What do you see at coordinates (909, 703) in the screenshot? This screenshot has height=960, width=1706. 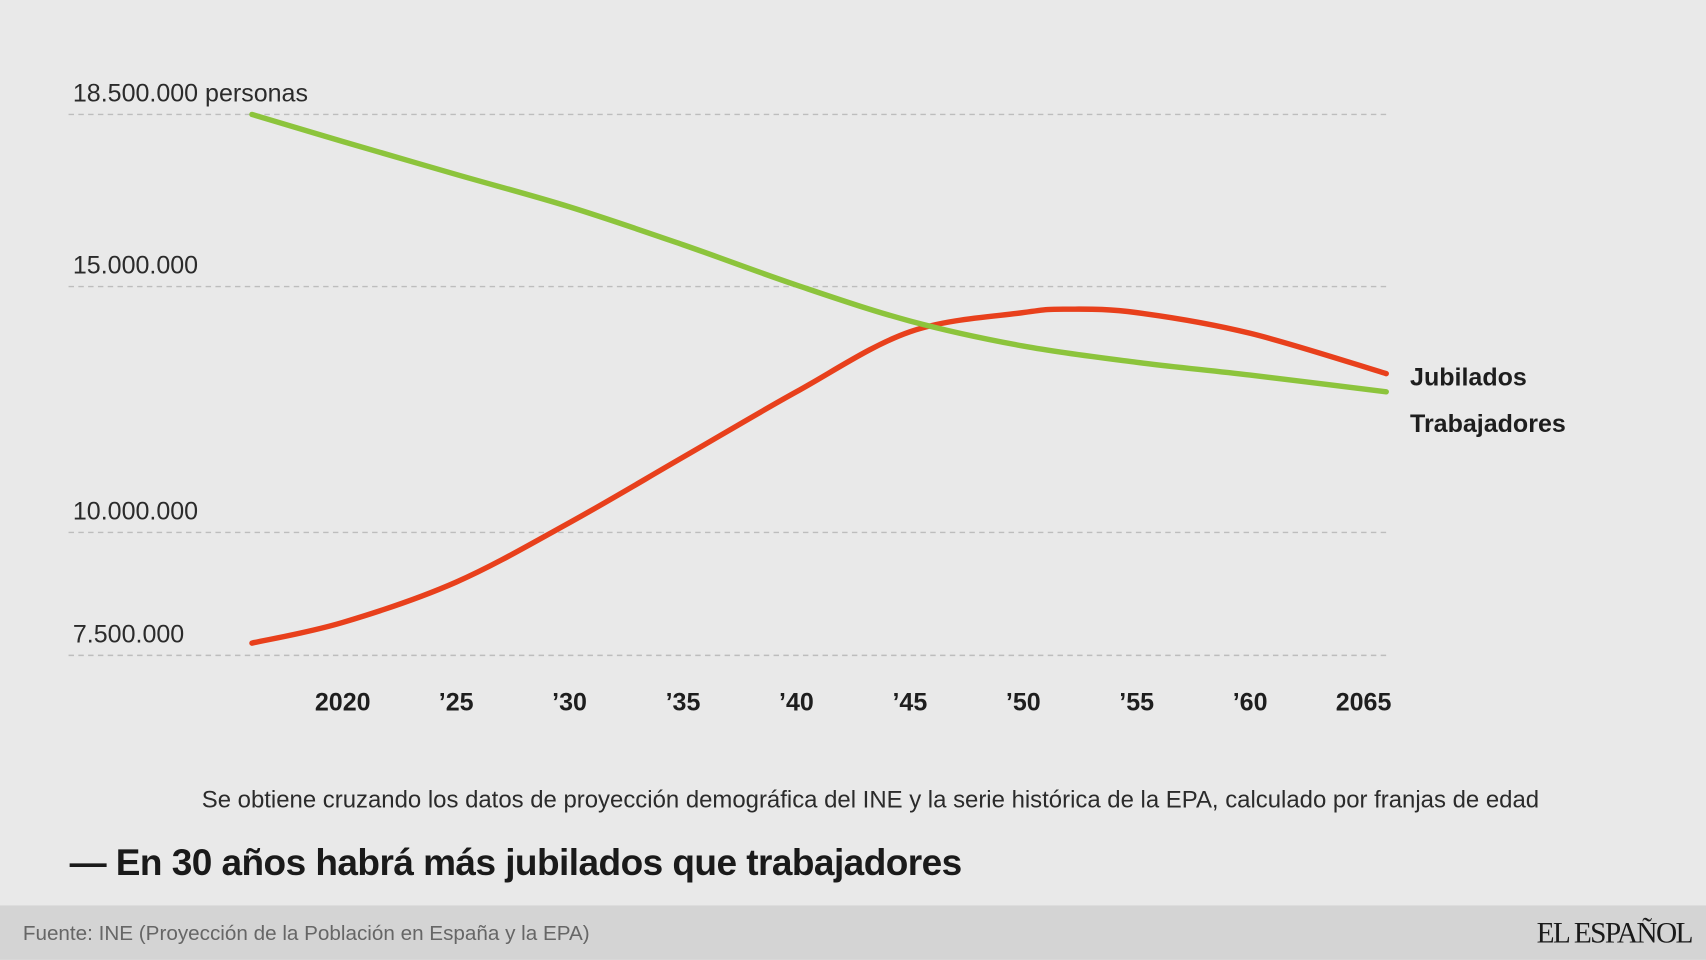 I see `x-tick-label: ’45` at bounding box center [909, 703].